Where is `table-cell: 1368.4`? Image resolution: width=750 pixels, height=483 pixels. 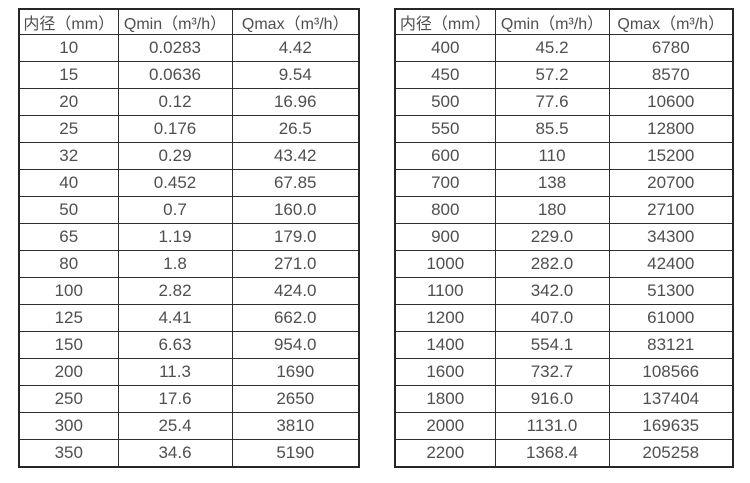 table-cell: 1368.4 is located at coordinates (552, 453).